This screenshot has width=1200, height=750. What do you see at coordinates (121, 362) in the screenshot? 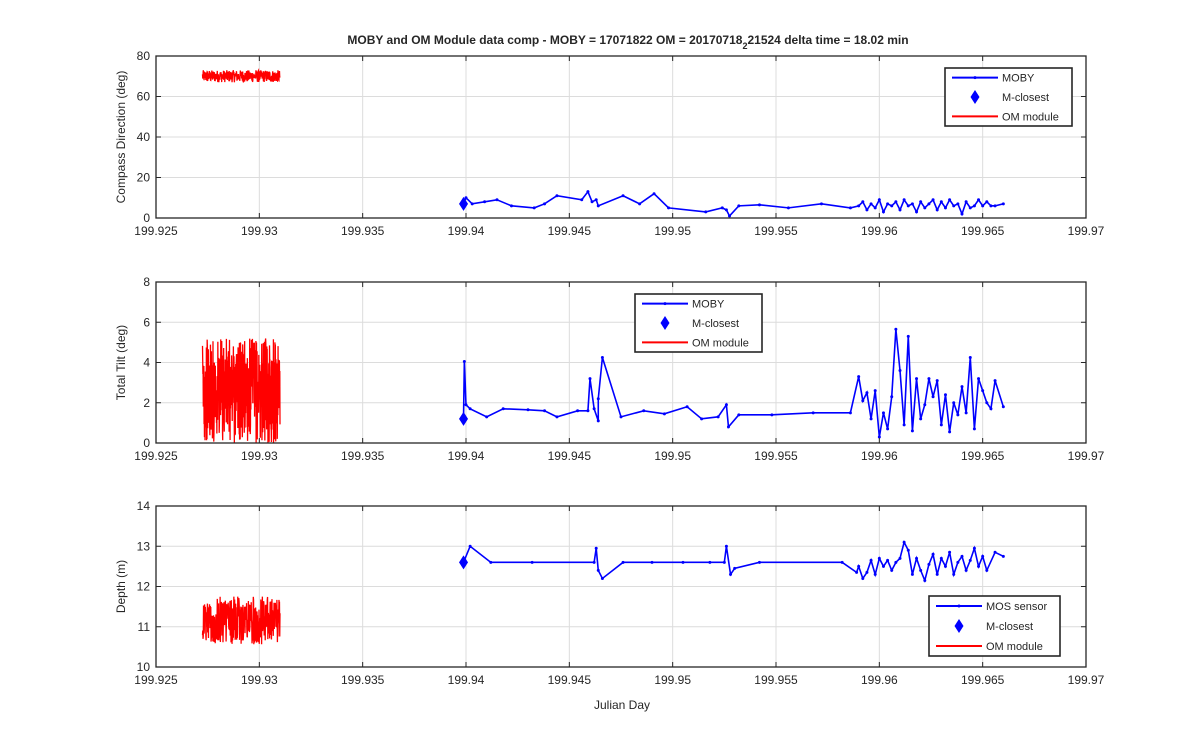
I see `y-axis-label: Total Tilt (deg)` at bounding box center [121, 362].